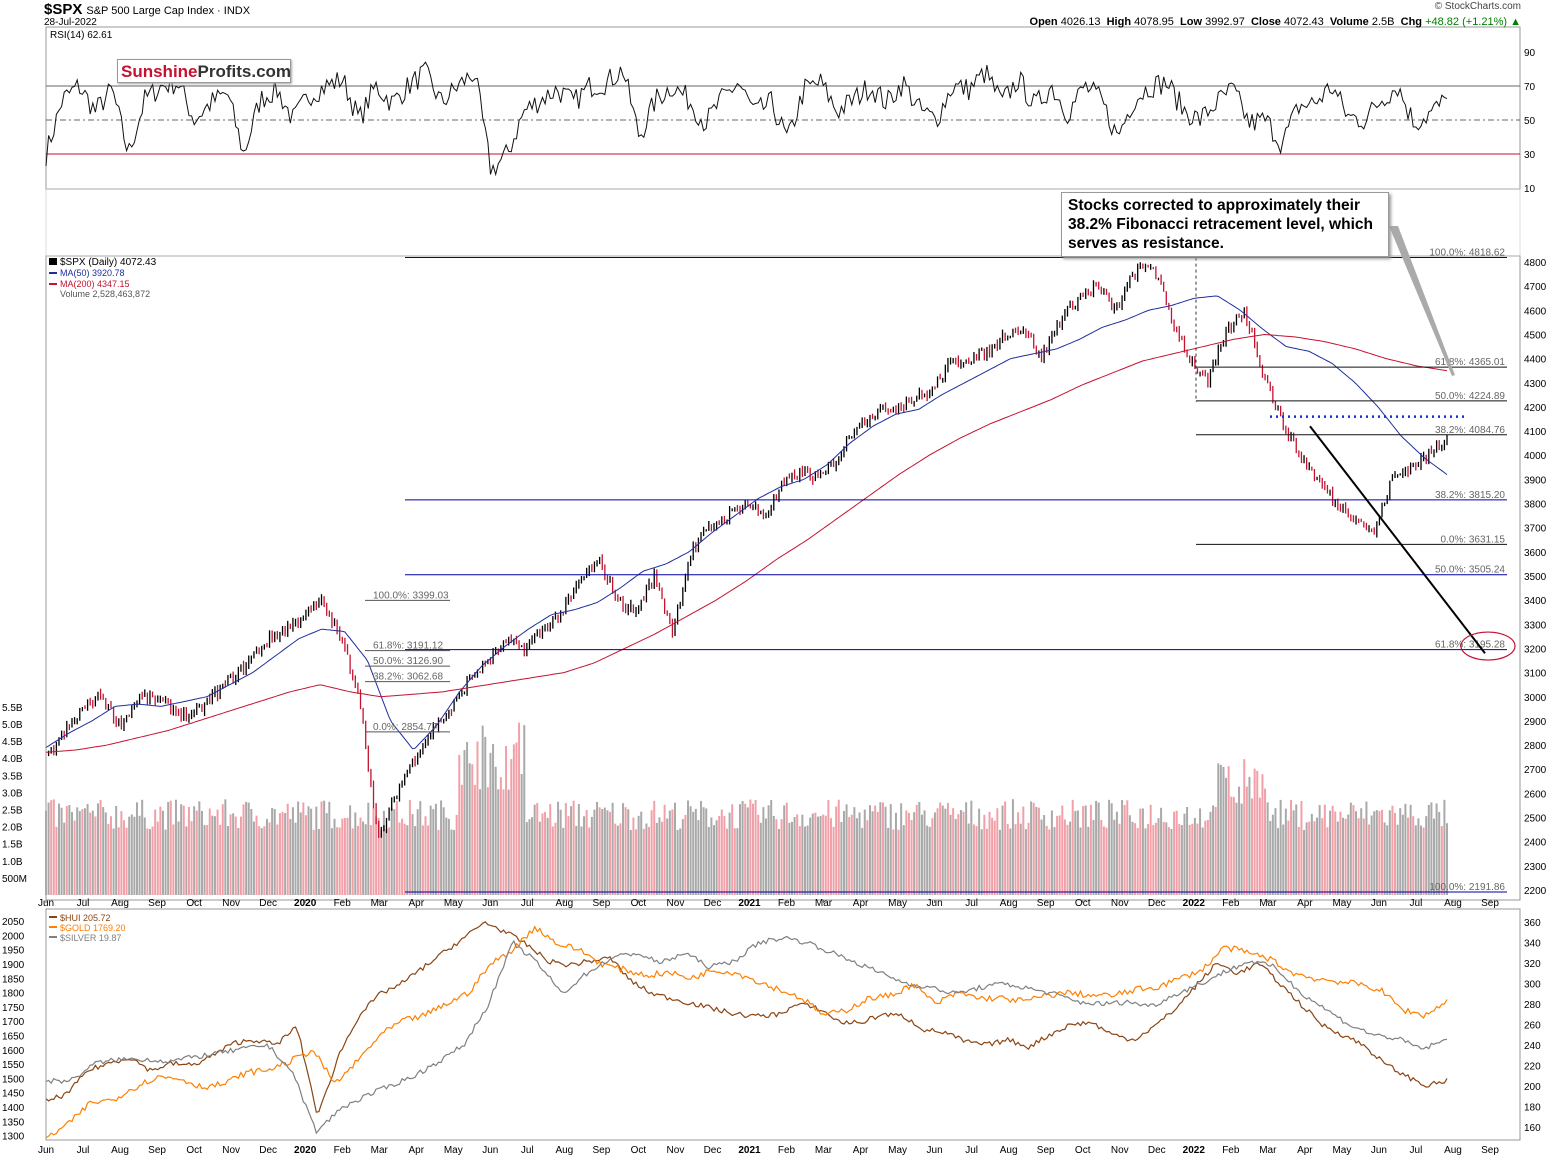  I want to click on price-tick-3600: 3600, so click(1535, 553).